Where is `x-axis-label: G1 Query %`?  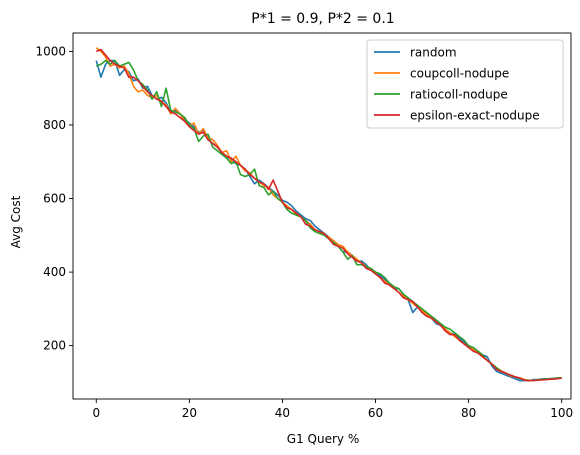
x-axis-label: G1 Query % is located at coordinates (323, 439).